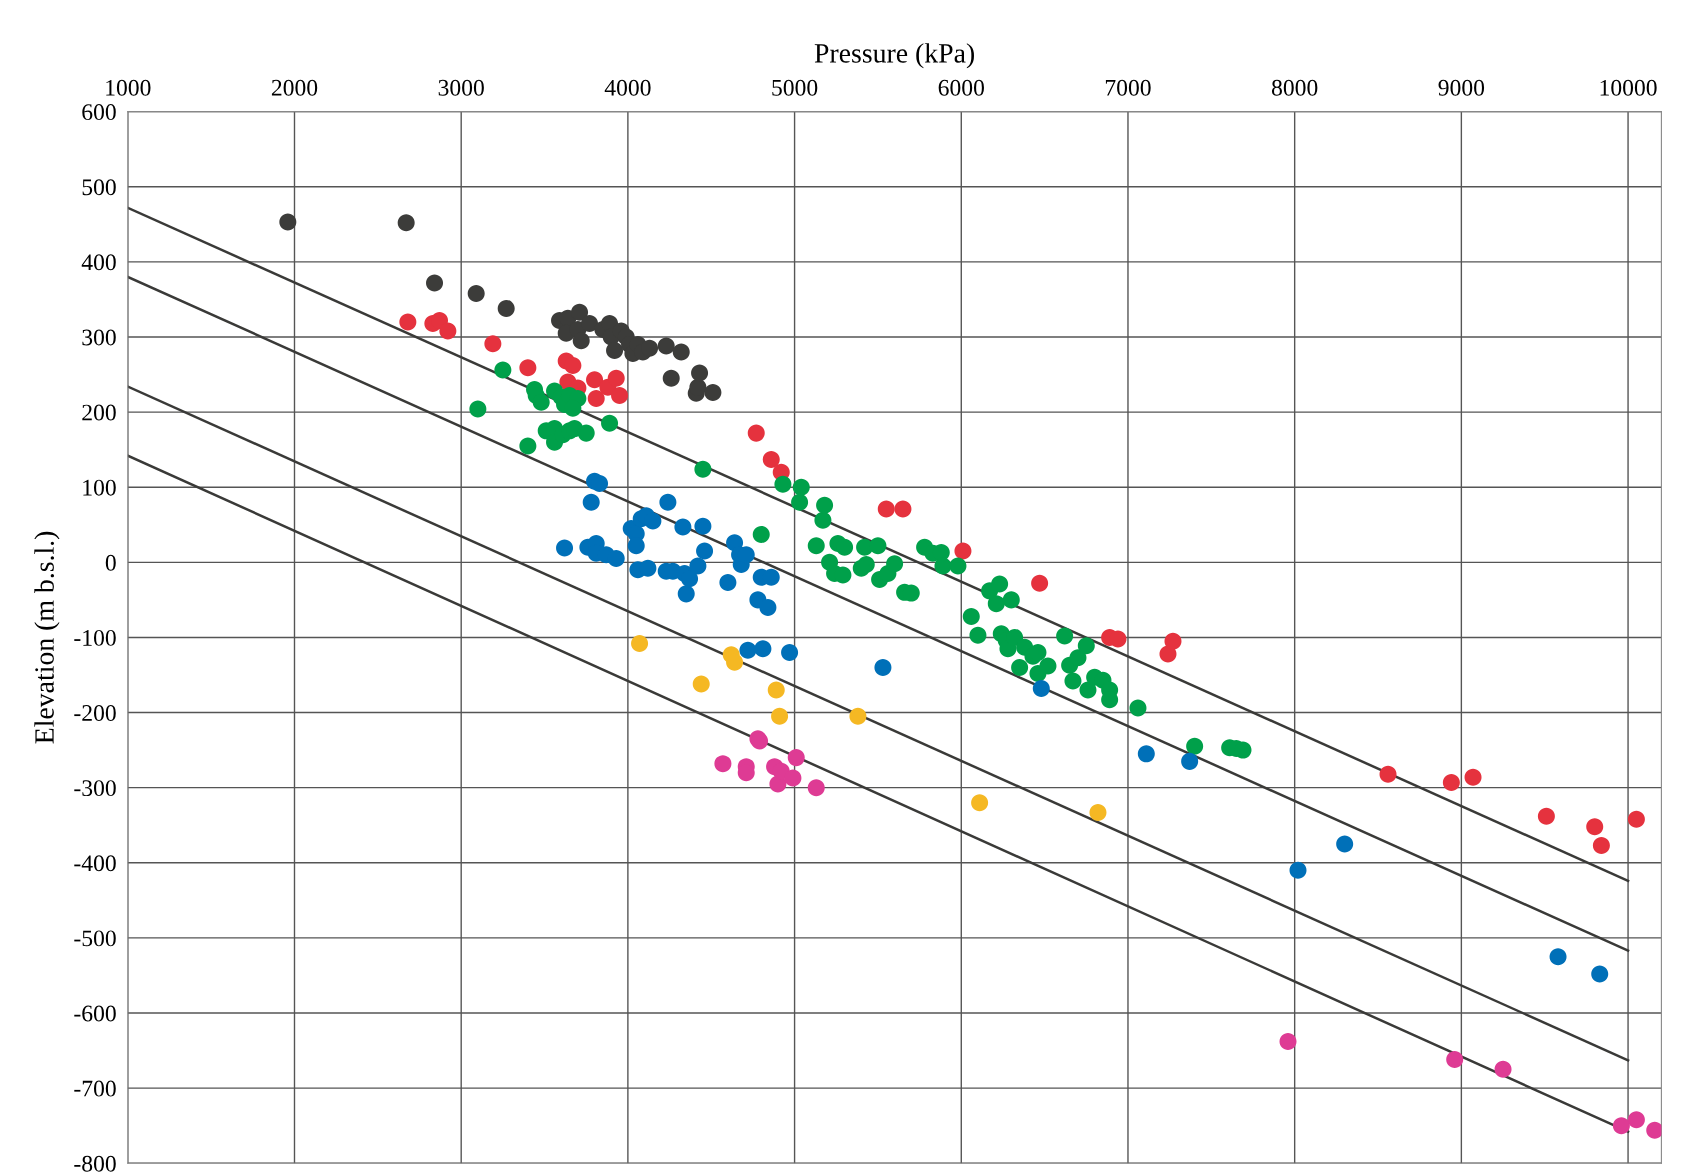 The image size is (1704, 1175). Describe the element at coordinates (128, 87) in the screenshot. I see `x-tick-label: 1000` at that location.